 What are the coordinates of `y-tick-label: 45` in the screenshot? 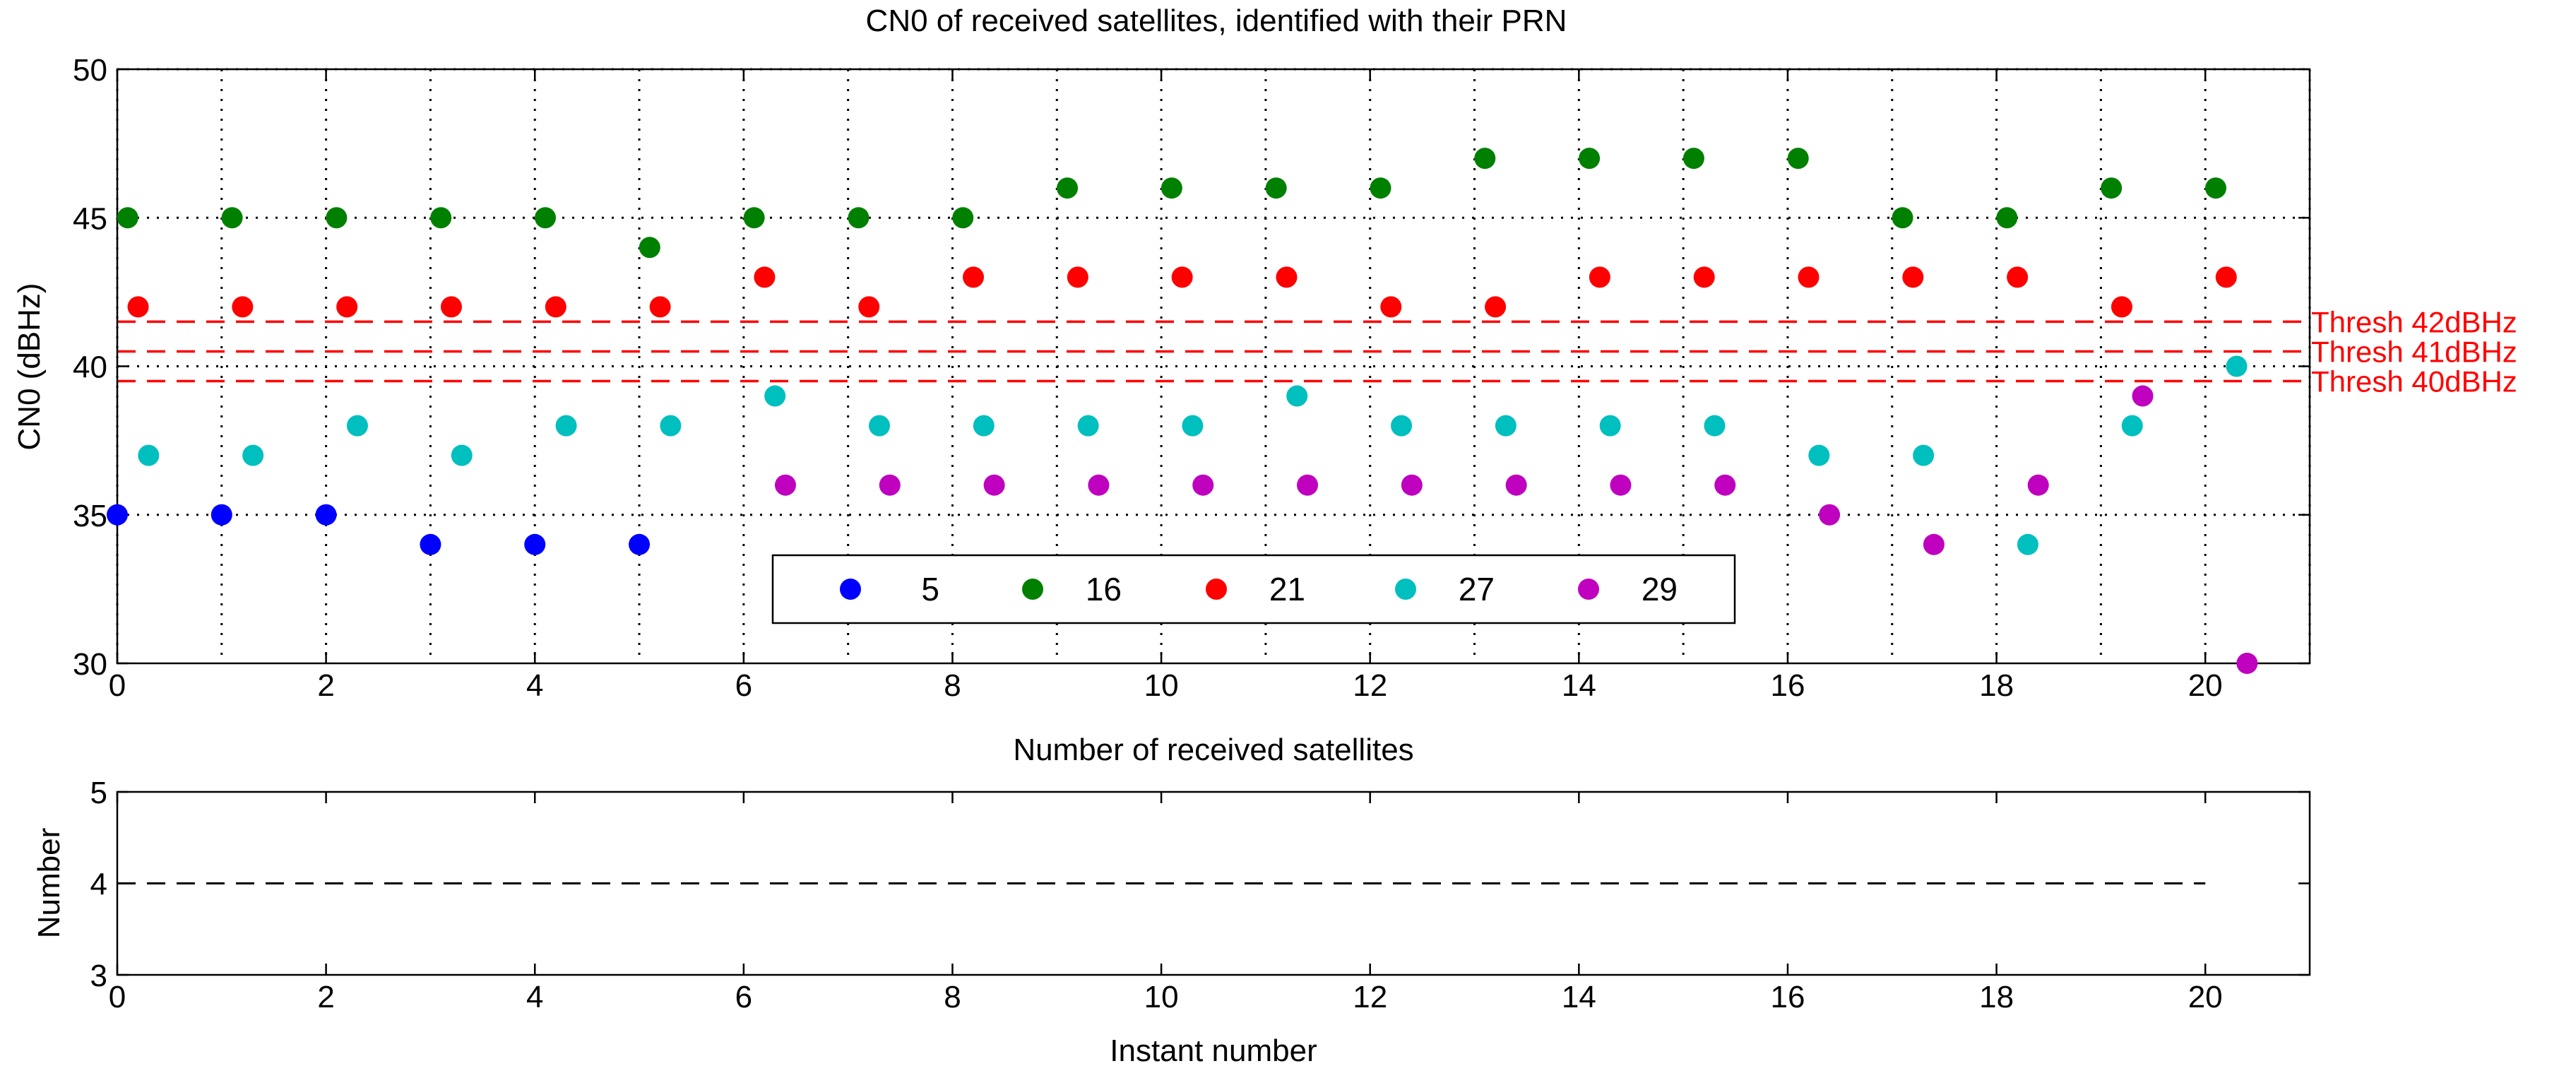 It's located at (90, 218).